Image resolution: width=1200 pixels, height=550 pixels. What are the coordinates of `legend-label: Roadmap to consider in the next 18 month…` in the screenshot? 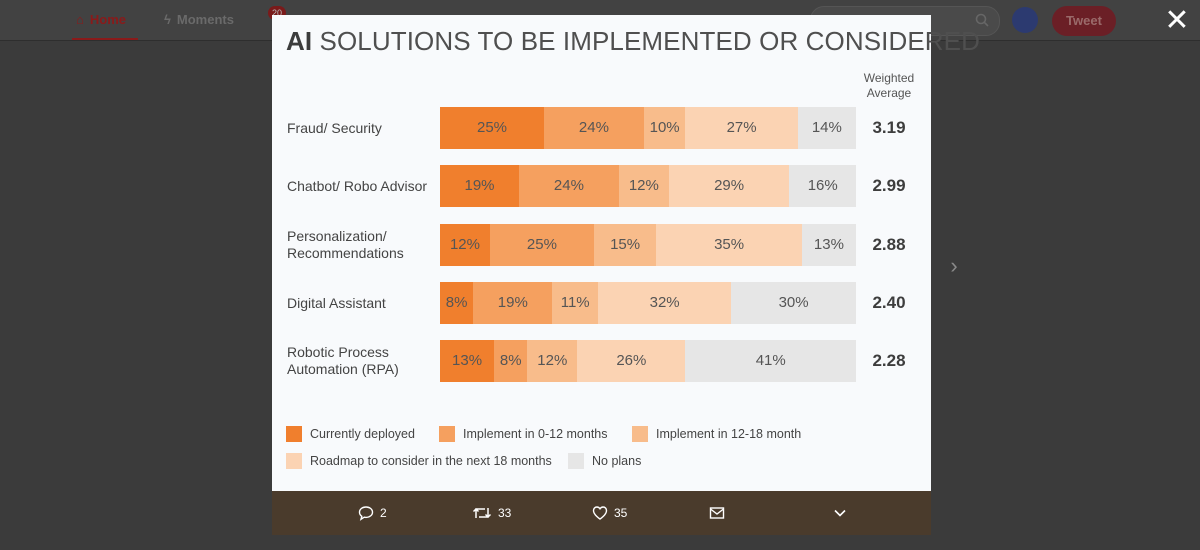 It's located at (431, 461).